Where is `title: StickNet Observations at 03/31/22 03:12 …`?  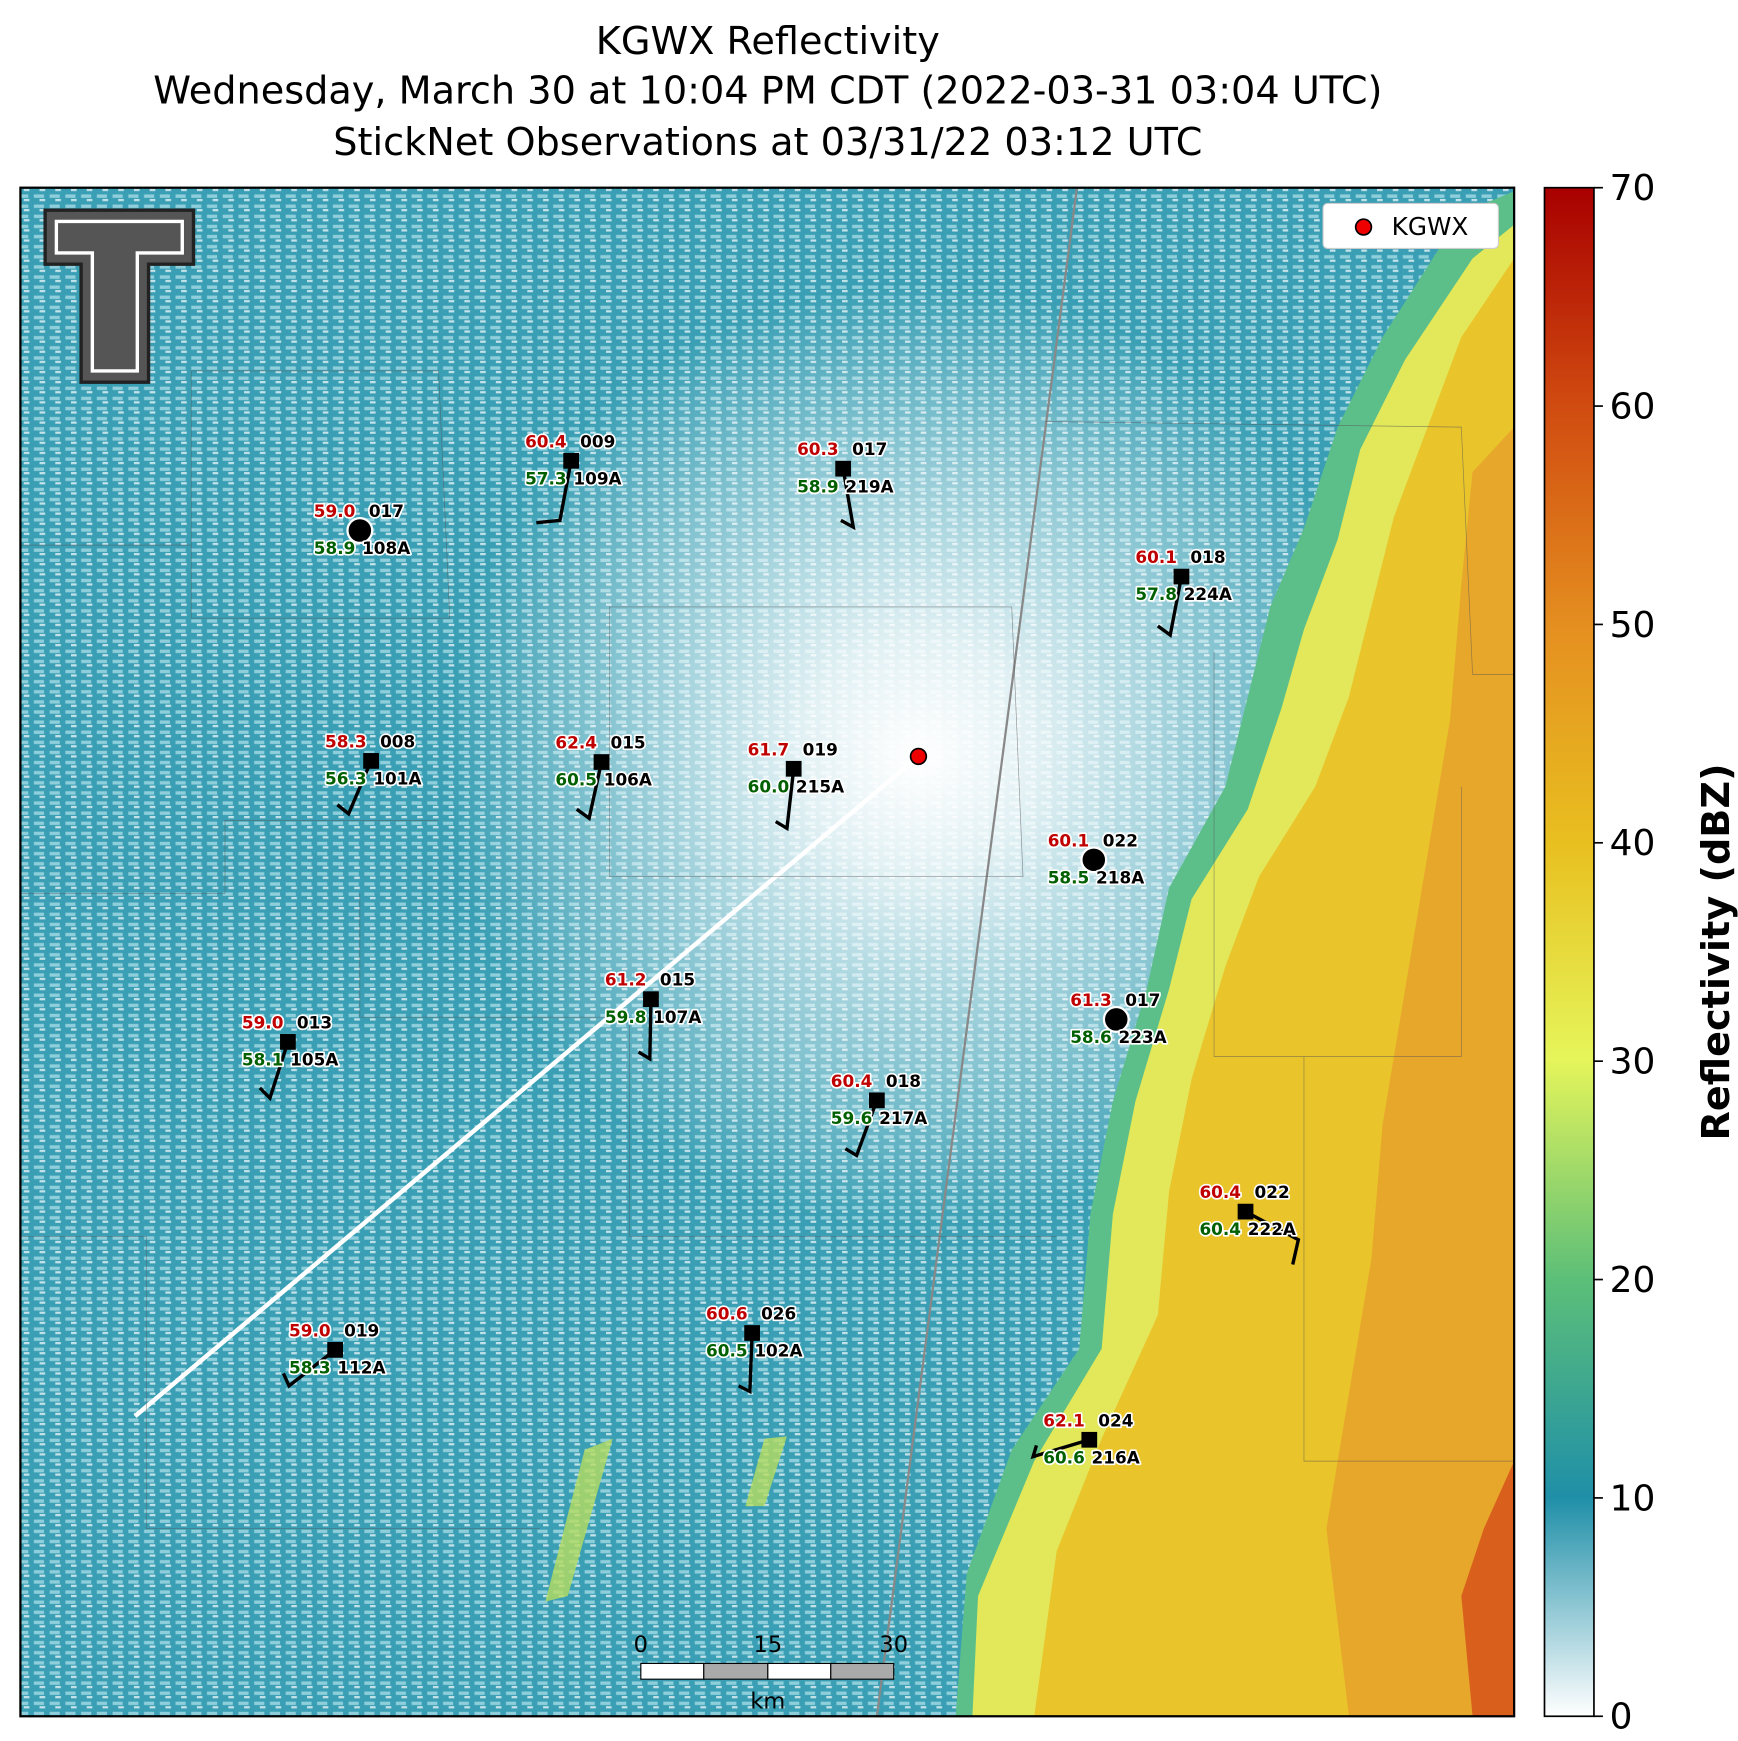 title: StickNet Observations at 03/31/22 03:12 … is located at coordinates (767, 143).